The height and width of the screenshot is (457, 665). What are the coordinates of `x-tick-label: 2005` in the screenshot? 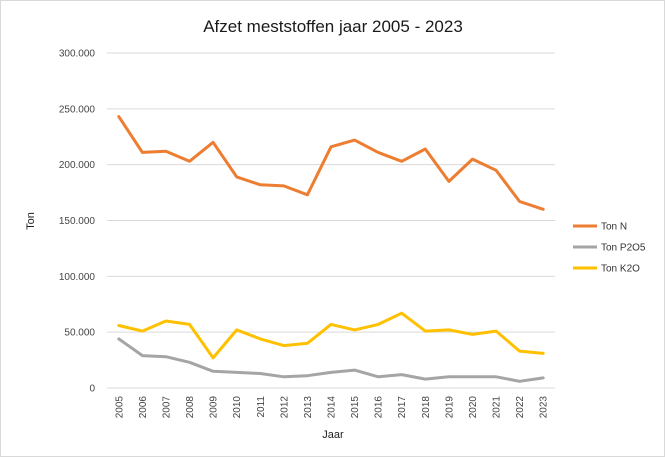 It's located at (119, 407).